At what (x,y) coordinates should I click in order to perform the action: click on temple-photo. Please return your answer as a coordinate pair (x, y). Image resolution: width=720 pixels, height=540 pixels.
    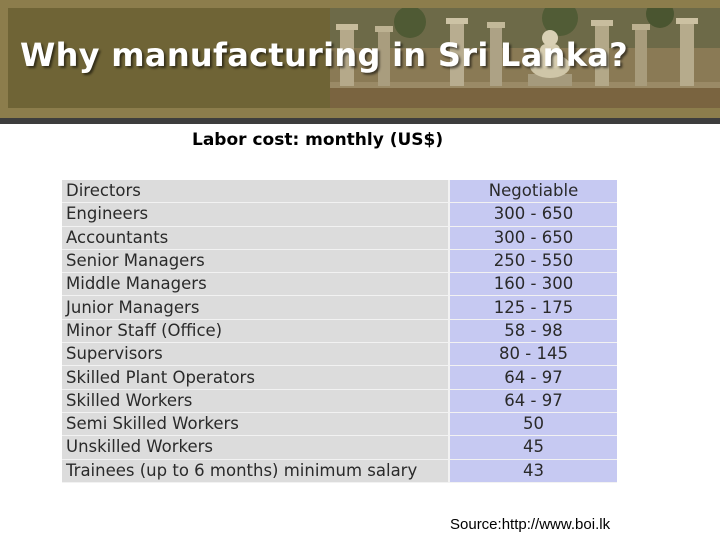
    Looking at the image, I should click on (525, 58).